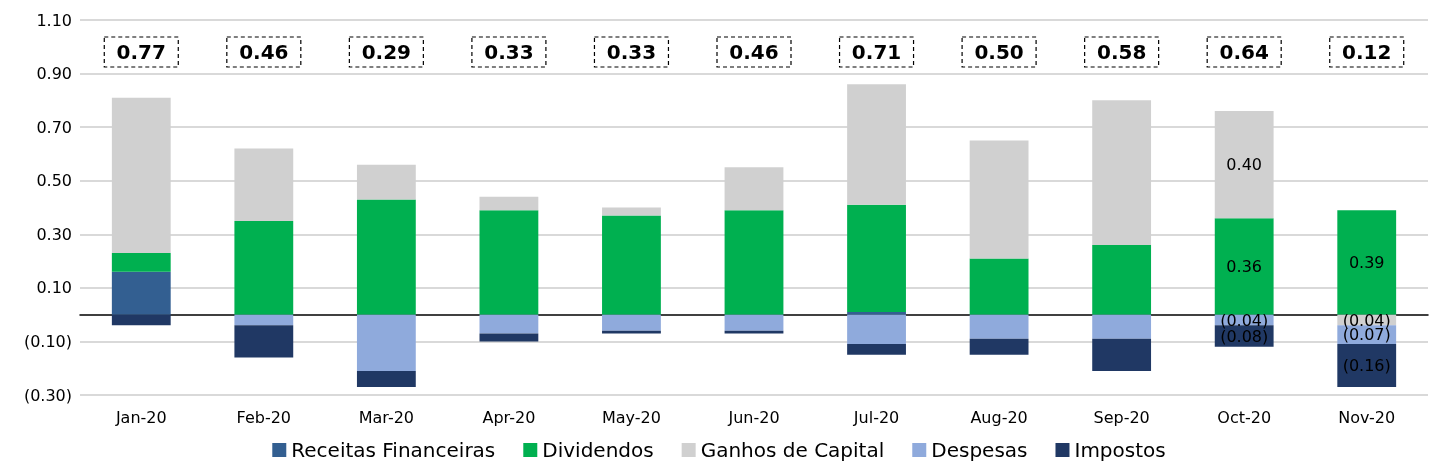 The width and height of the screenshot is (1438, 465). I want to click on y-tick-label: 0.50, so click(54, 181).